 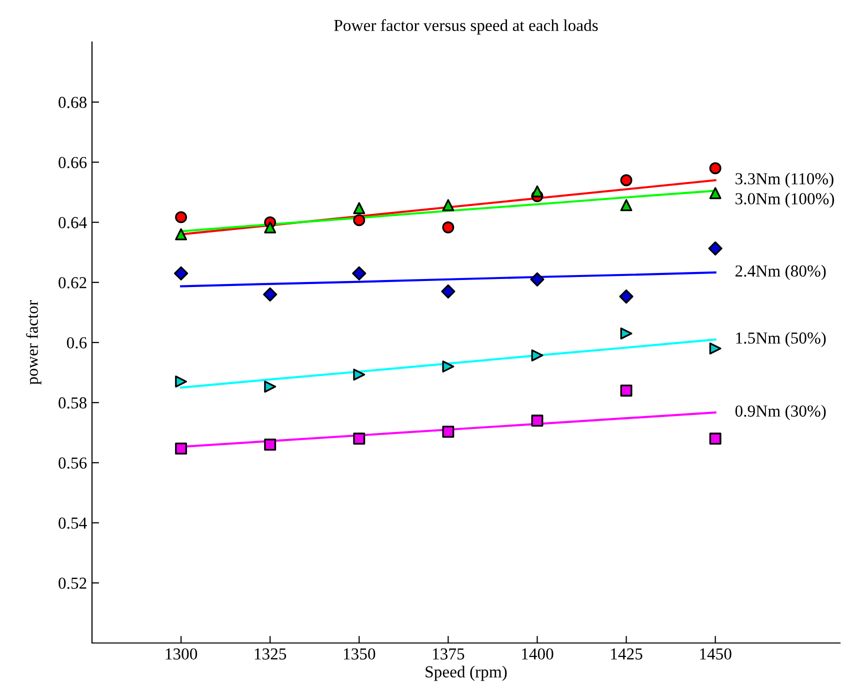 I want to click on y-tick-label: 0.62, so click(x=72, y=282).